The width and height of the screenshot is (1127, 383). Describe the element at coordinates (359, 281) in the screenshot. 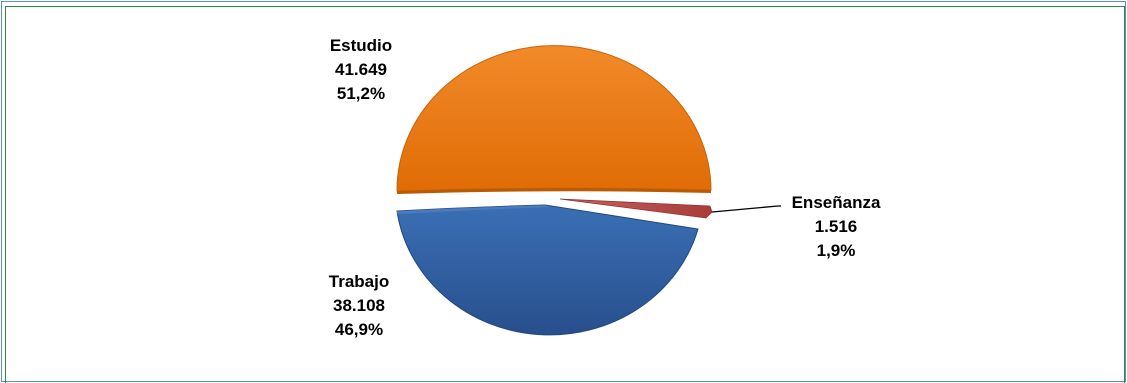

I see `label-trabajo-name: Trabajo` at that location.